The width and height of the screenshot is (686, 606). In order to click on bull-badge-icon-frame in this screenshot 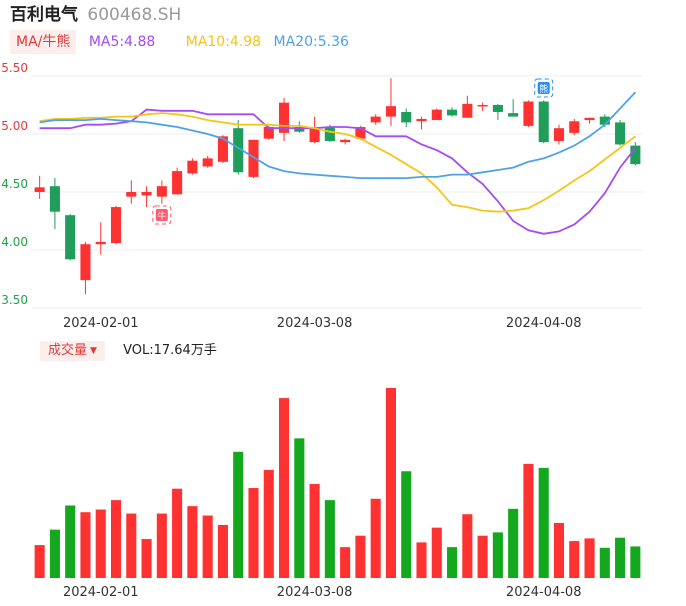, I will do `click(162, 215)`.